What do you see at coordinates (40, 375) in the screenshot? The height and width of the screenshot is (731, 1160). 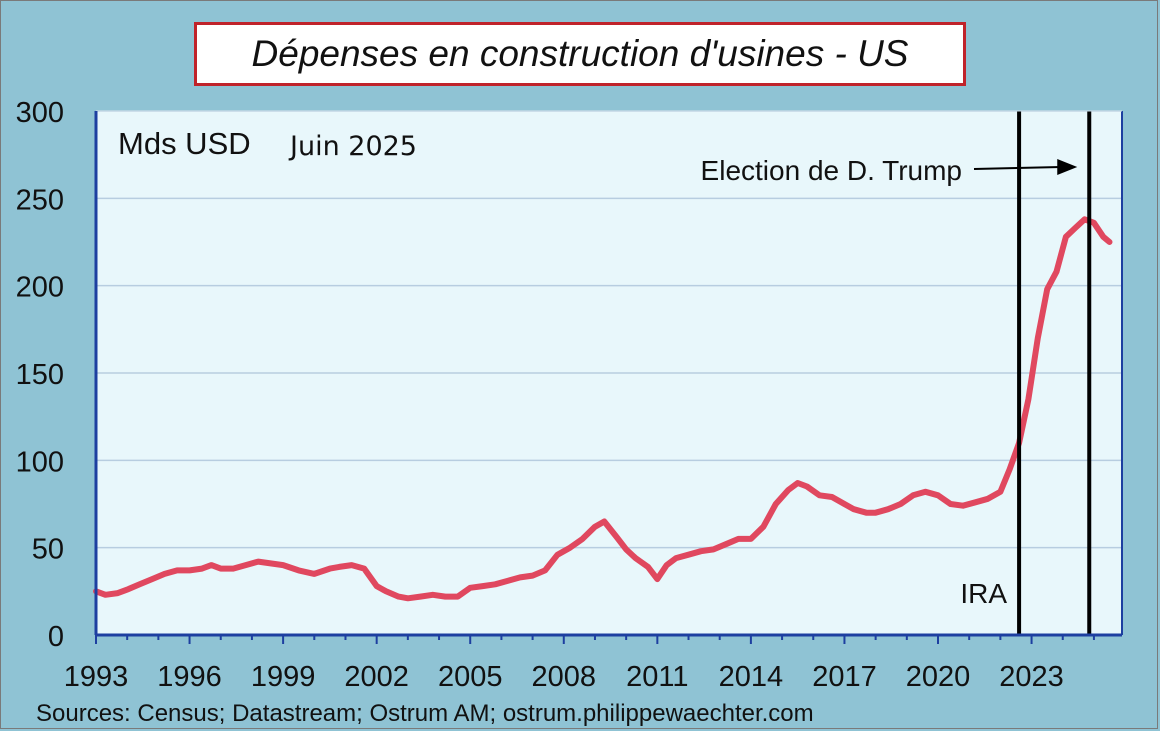 I see `y-tick-label: 150` at bounding box center [40, 375].